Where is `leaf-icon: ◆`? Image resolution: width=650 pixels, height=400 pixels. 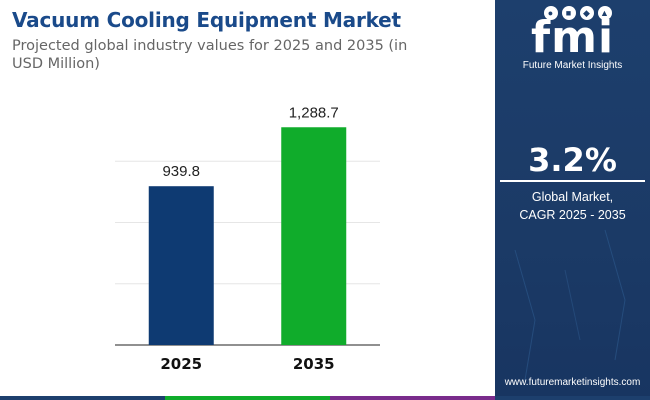 leaf-icon: ◆ is located at coordinates (586, 13).